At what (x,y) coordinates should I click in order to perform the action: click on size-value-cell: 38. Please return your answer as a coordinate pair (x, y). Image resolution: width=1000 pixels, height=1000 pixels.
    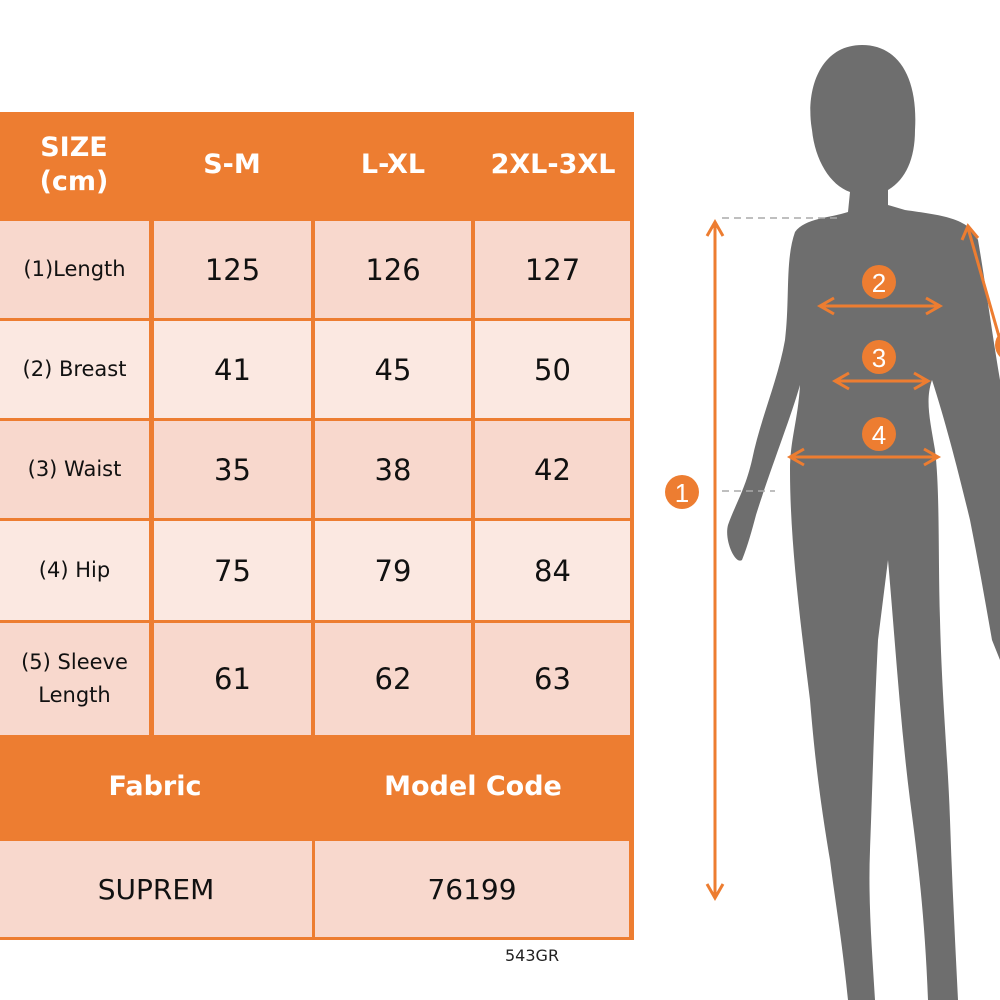
    Looking at the image, I should click on (393, 469).